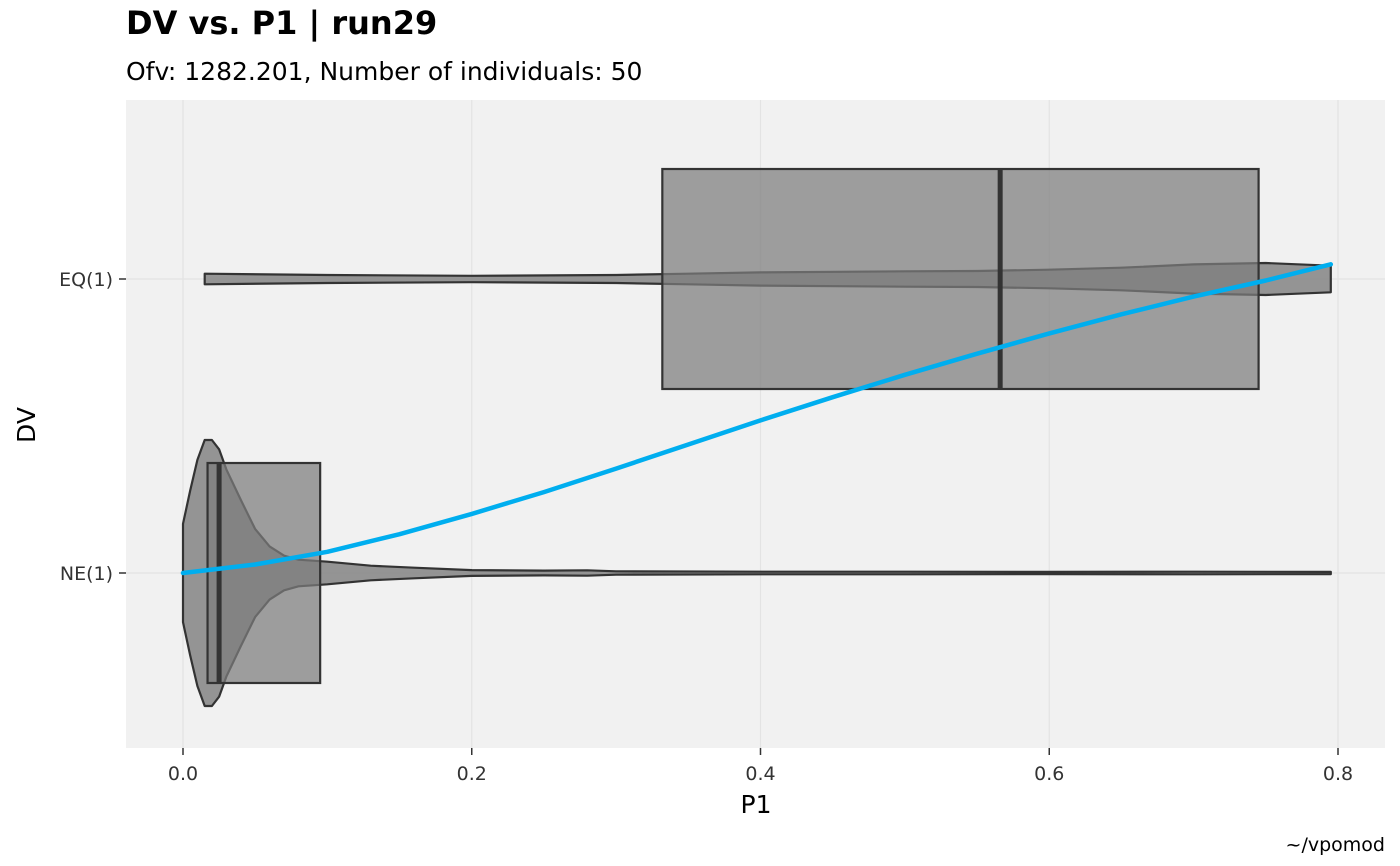  What do you see at coordinates (264, 573) in the screenshot?
I see `box-NE(1)` at bounding box center [264, 573].